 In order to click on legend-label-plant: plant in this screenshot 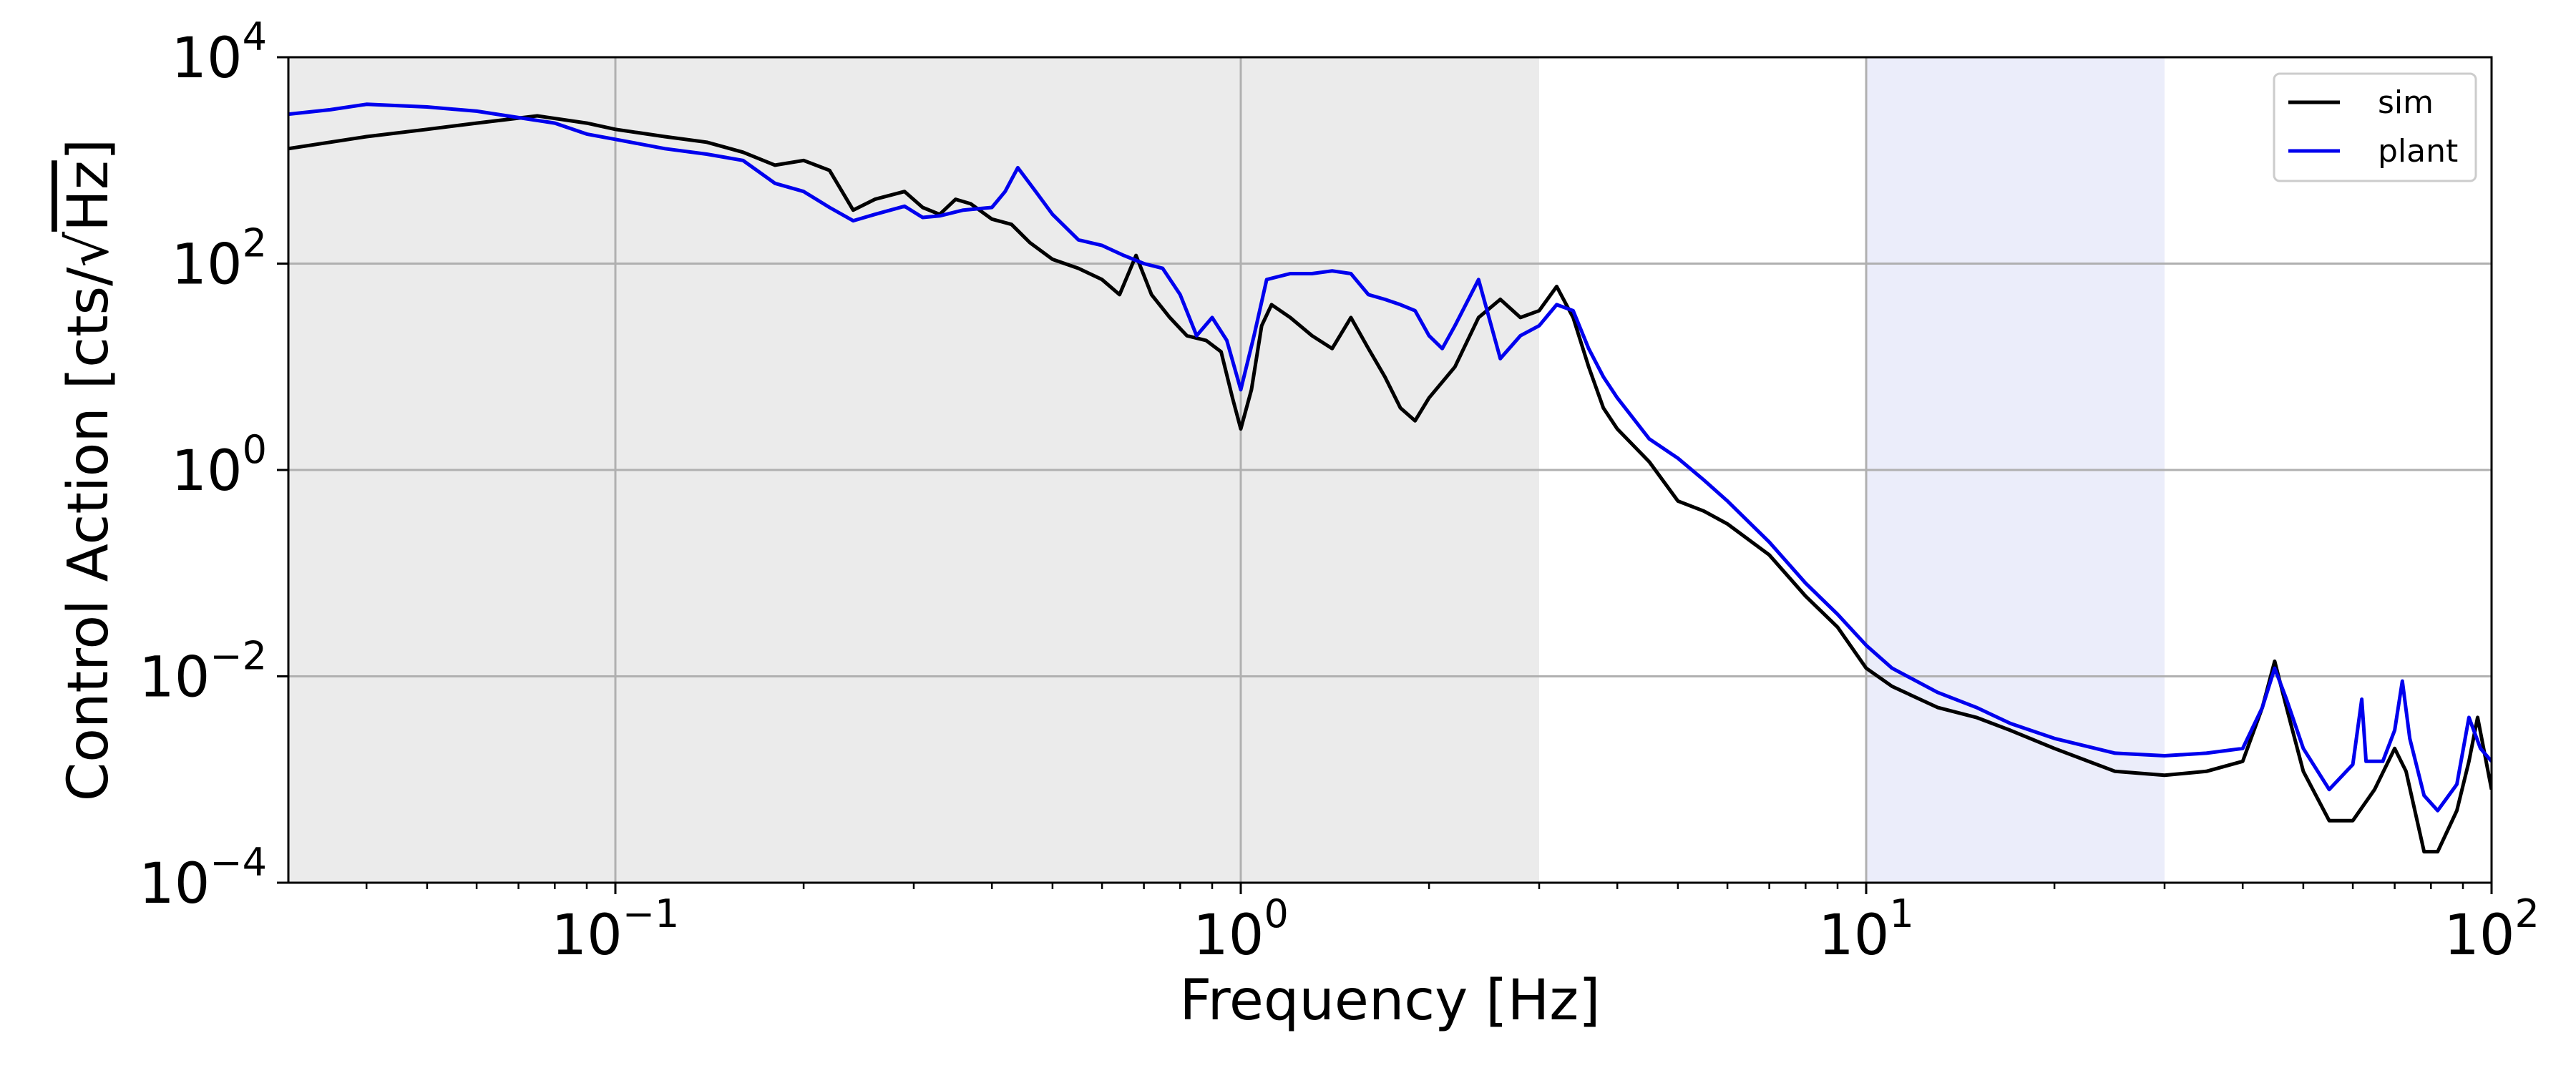, I will do `click(2418, 151)`.